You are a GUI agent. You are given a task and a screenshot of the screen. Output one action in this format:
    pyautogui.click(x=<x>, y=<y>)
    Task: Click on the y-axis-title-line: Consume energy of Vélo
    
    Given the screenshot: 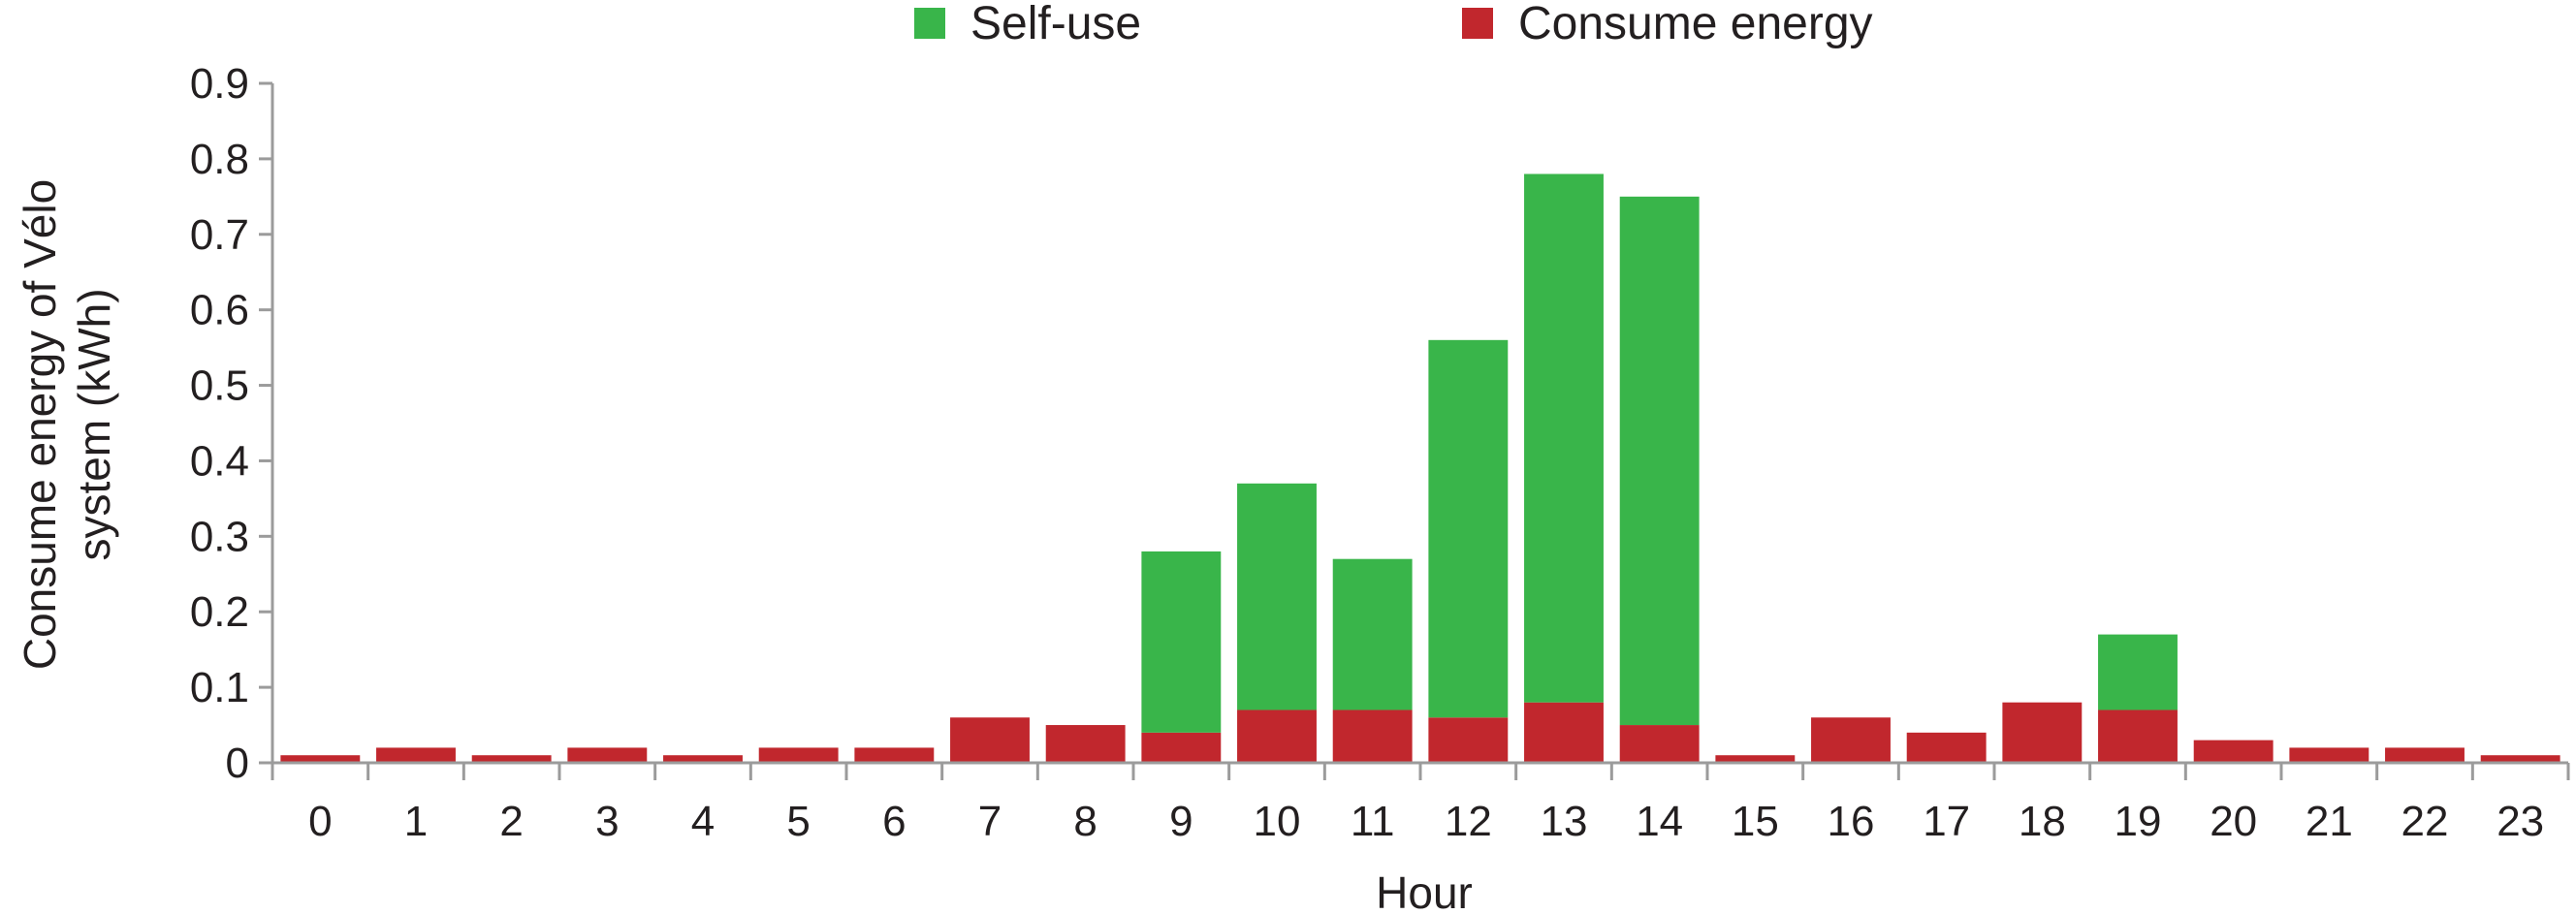 What is the action you would take?
    pyautogui.click(x=40, y=424)
    